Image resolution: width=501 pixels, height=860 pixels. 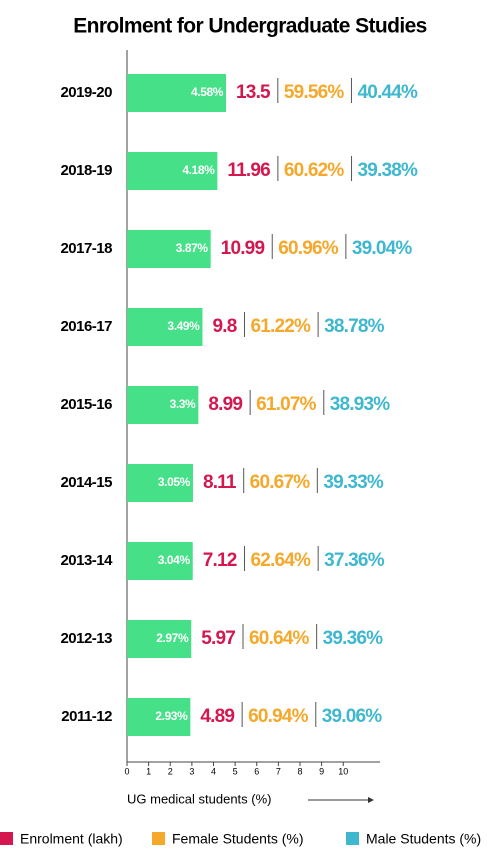 What do you see at coordinates (225, 404) in the screenshot?
I see `value-text: 8.99` at bounding box center [225, 404].